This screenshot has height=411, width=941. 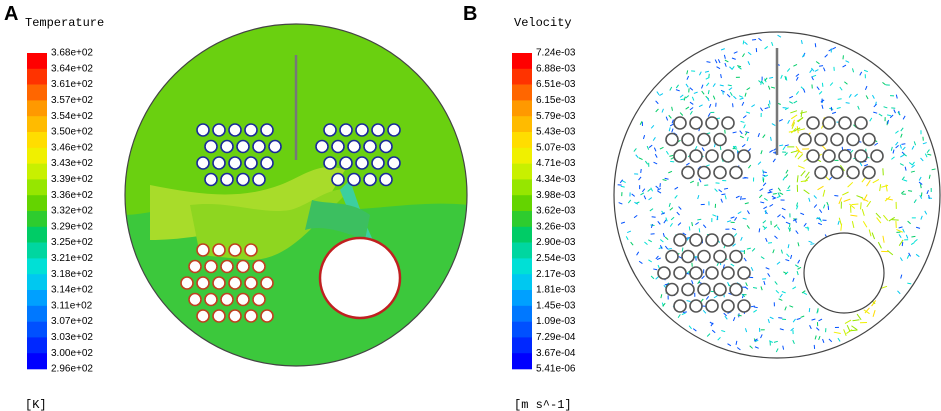 What do you see at coordinates (72, 321) in the screenshot?
I see `colorbar-label: 3.07e+02` at bounding box center [72, 321].